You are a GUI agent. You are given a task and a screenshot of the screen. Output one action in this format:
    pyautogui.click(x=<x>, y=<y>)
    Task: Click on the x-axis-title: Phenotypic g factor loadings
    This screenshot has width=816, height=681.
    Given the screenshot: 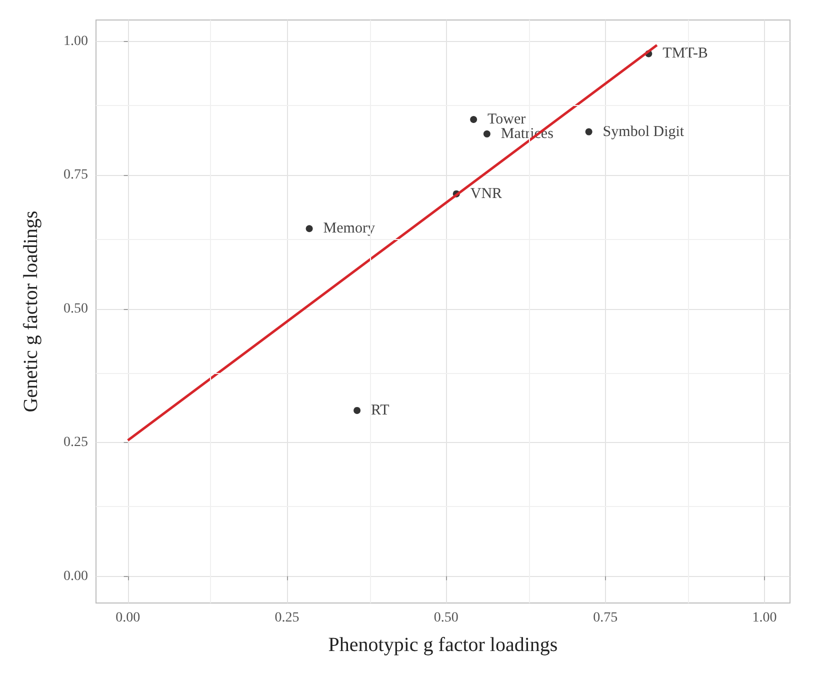 What is the action you would take?
    pyautogui.click(x=443, y=645)
    